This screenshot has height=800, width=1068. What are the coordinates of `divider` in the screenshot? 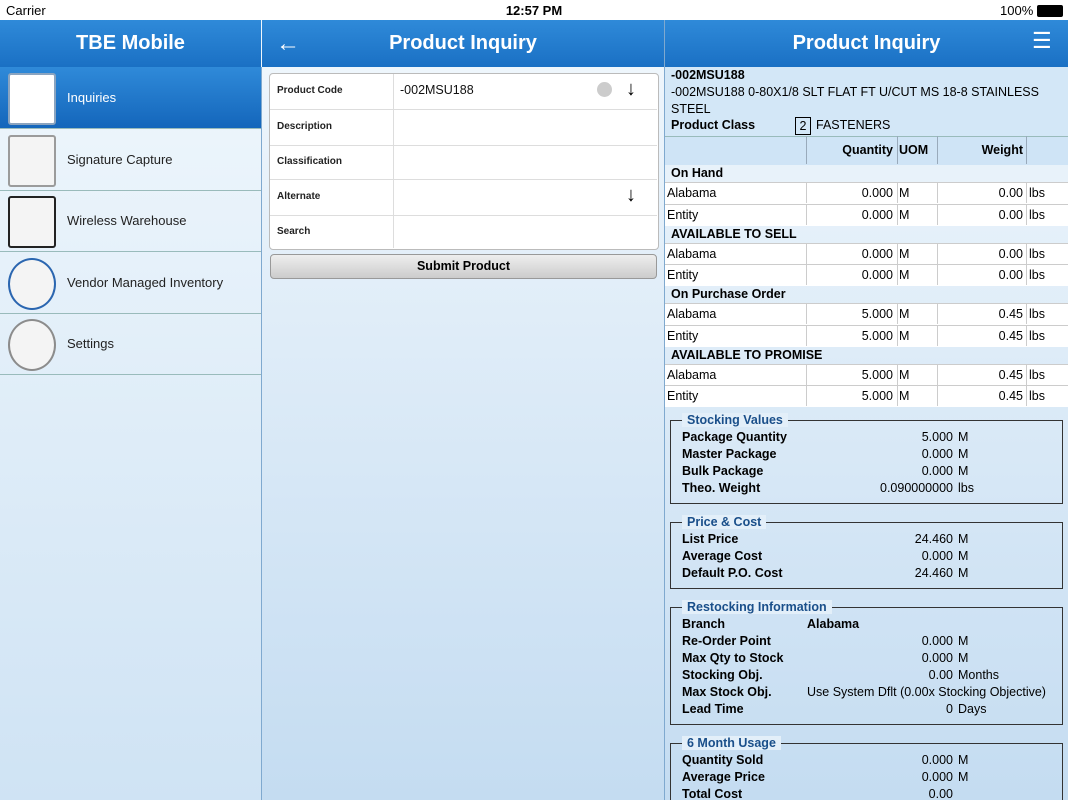 It's located at (664, 410).